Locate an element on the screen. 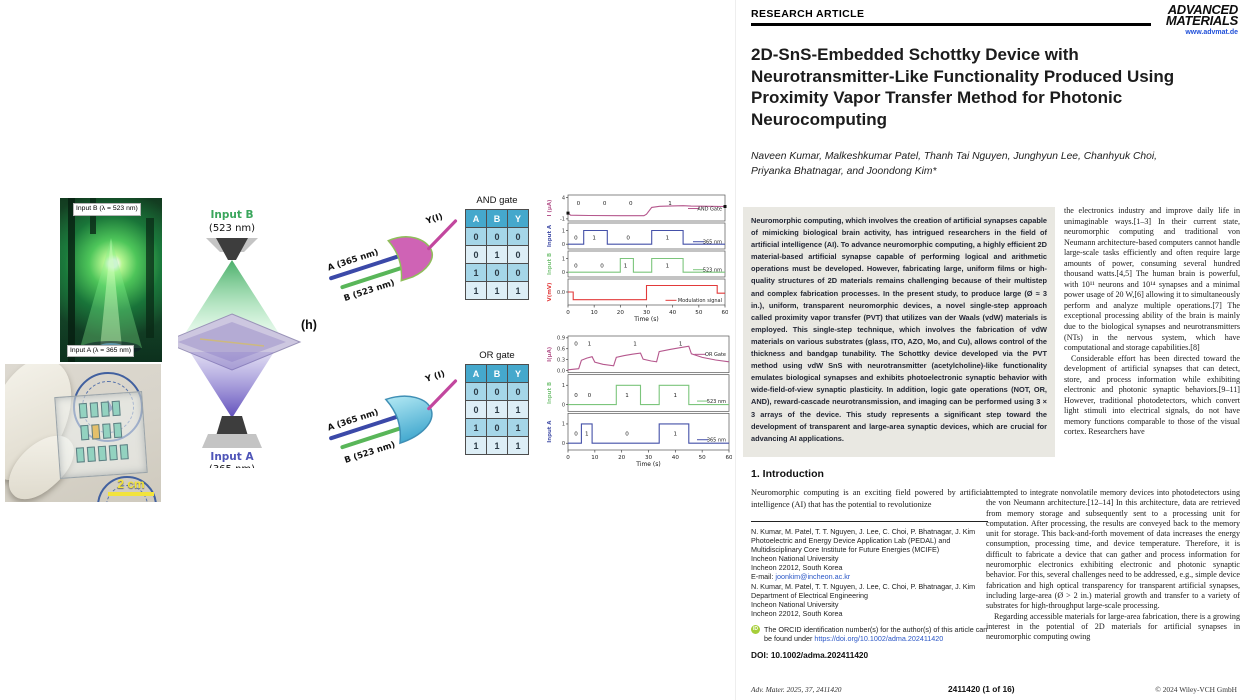  footnote-rule is located at coordinates (869, 521).